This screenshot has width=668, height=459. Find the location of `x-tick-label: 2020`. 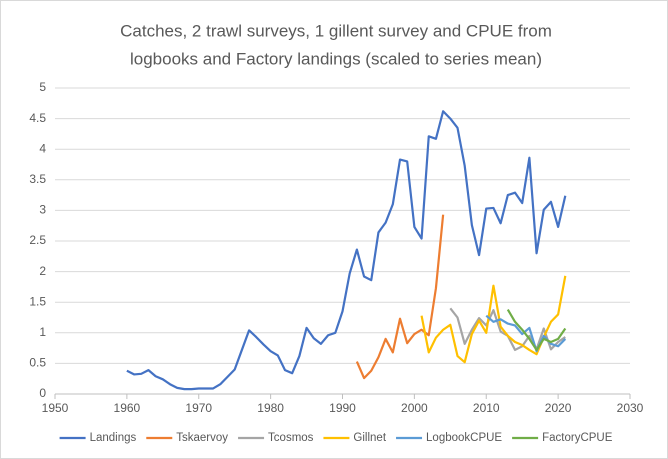

x-tick-label: 2020 is located at coordinates (558, 408).